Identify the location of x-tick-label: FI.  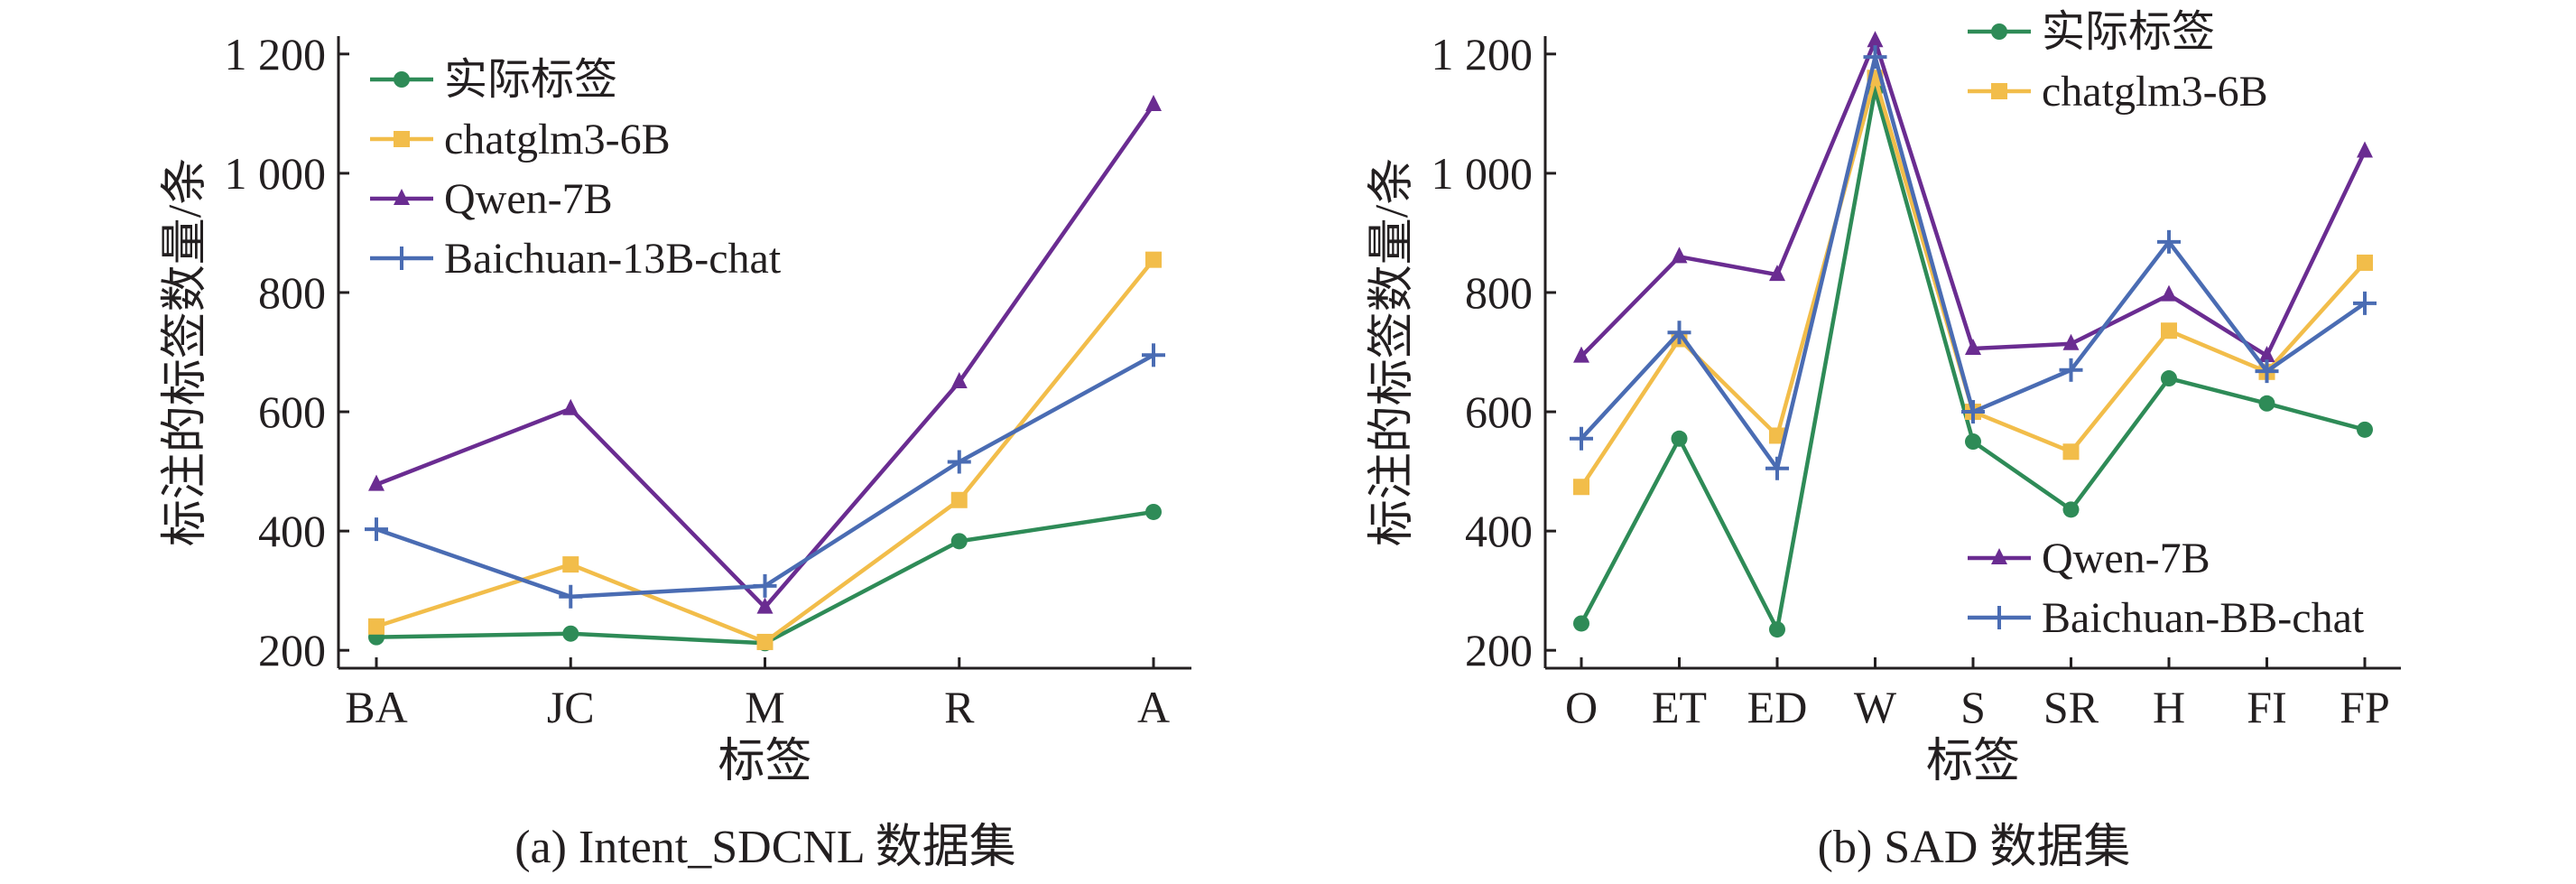
(2267, 707).